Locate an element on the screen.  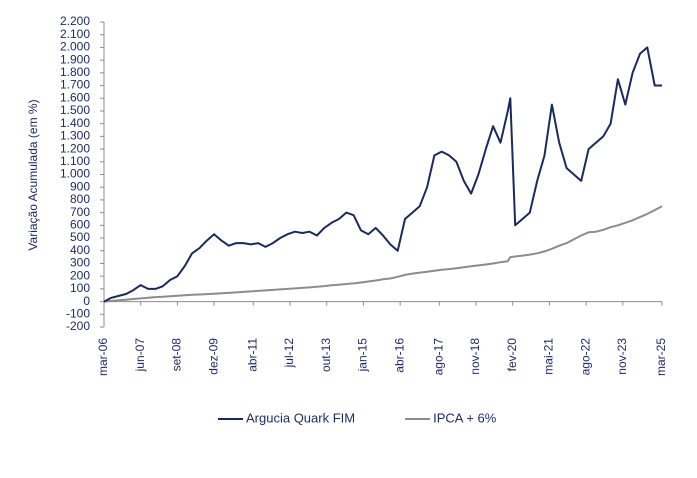
y-tick-label: 500 is located at coordinates (80, 237).